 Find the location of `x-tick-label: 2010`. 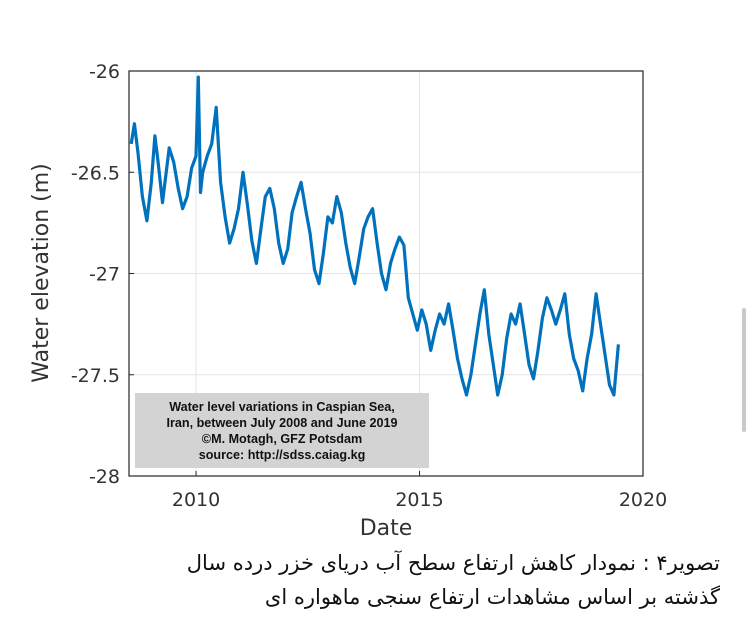

x-tick-label: 2010 is located at coordinates (196, 500).